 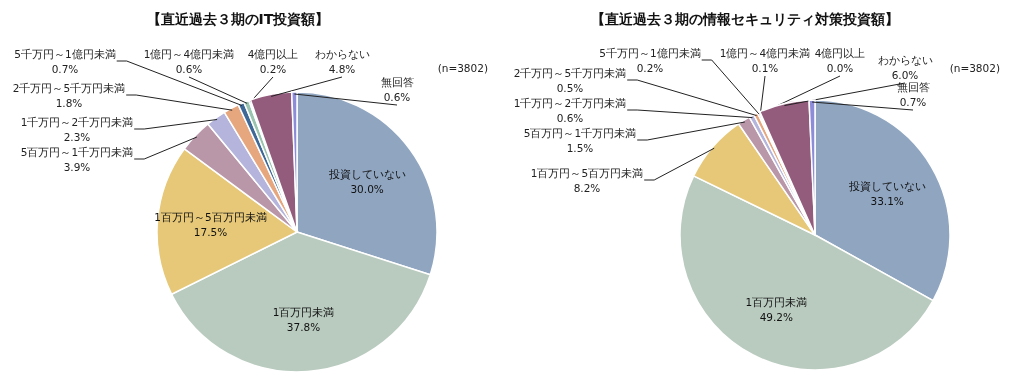 What do you see at coordinates (905, 75) in the screenshot?
I see `data-label: 6.0%` at bounding box center [905, 75].